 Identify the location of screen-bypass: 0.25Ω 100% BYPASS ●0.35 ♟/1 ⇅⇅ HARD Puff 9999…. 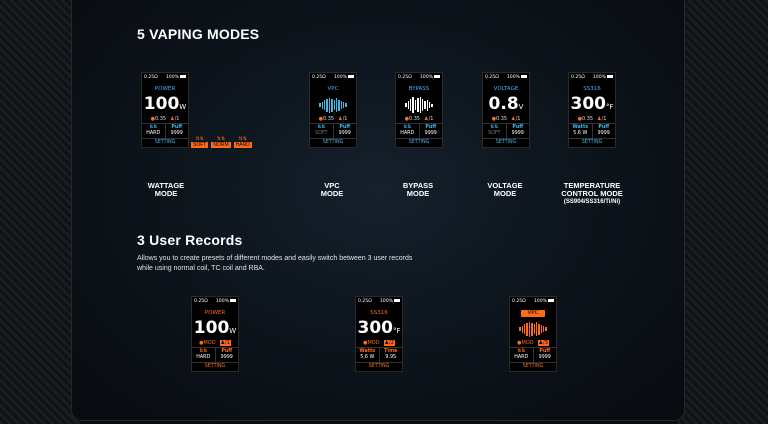
(419, 110).